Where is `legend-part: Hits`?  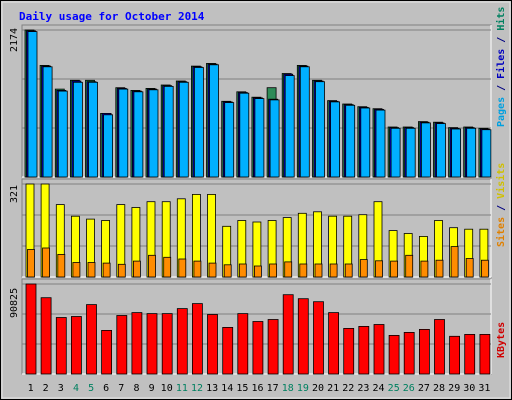 legend-part: Hits is located at coordinates (501, 19).